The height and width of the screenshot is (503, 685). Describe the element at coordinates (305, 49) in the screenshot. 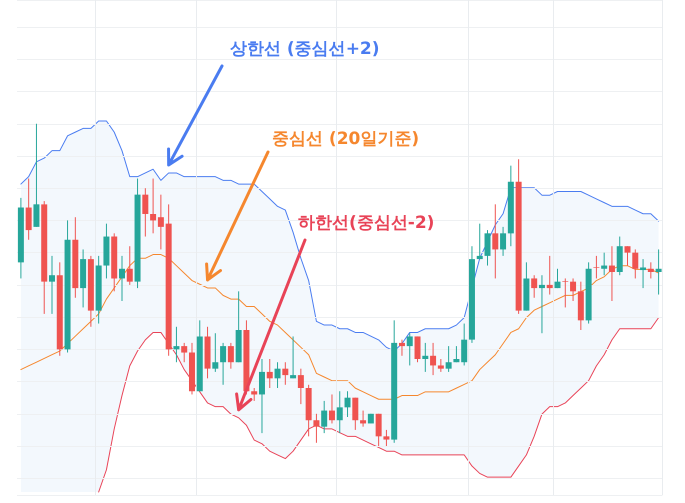

I see `text: 상한선 (중심선+2)` at that location.